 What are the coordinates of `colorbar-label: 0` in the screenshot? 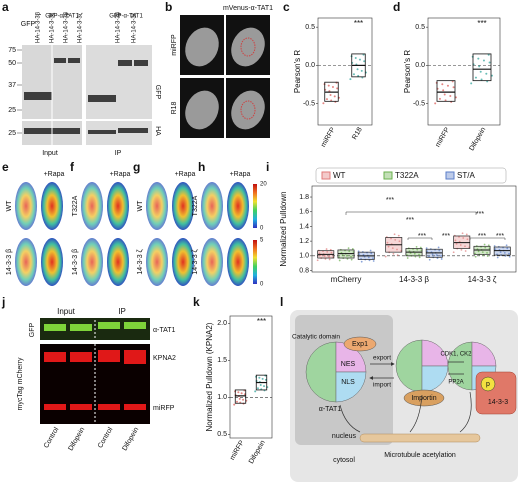 It's located at (262, 285).